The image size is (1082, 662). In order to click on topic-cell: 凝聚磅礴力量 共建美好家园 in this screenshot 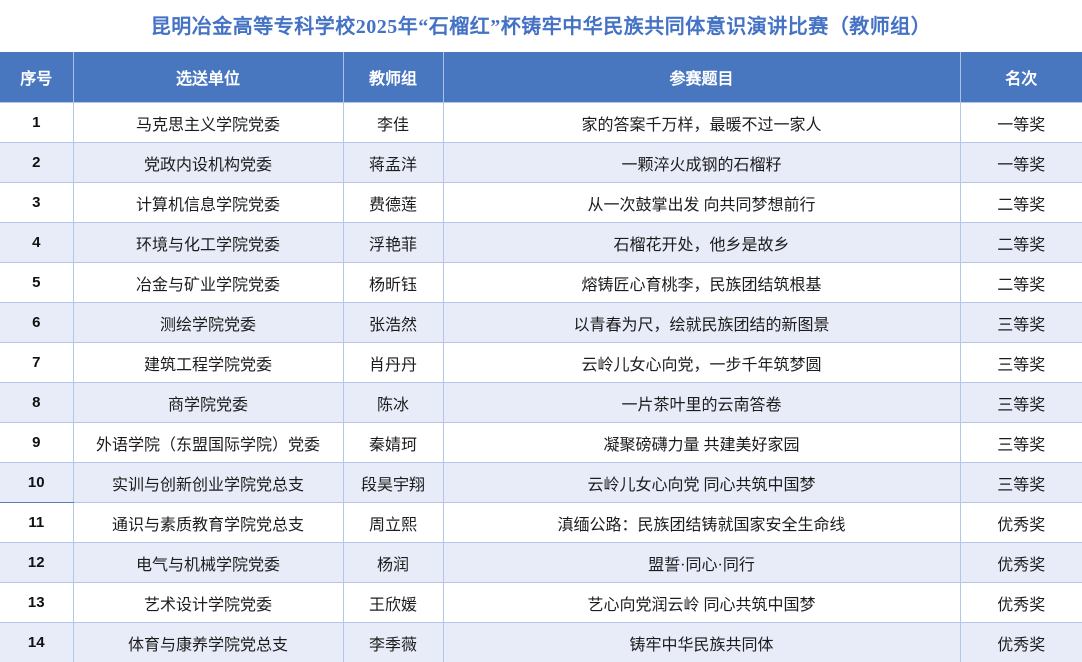, I will do `click(701, 442)`.